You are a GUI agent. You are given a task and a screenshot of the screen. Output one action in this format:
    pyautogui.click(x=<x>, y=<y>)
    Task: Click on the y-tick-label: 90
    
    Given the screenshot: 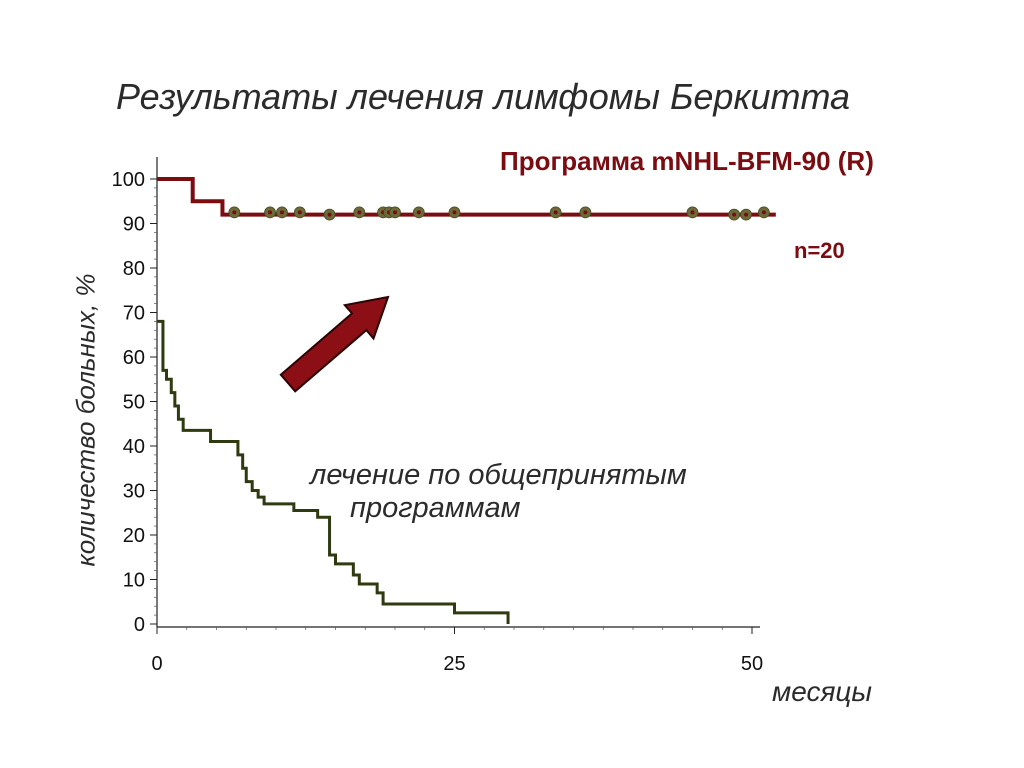 What is the action you would take?
    pyautogui.click(x=134, y=225)
    